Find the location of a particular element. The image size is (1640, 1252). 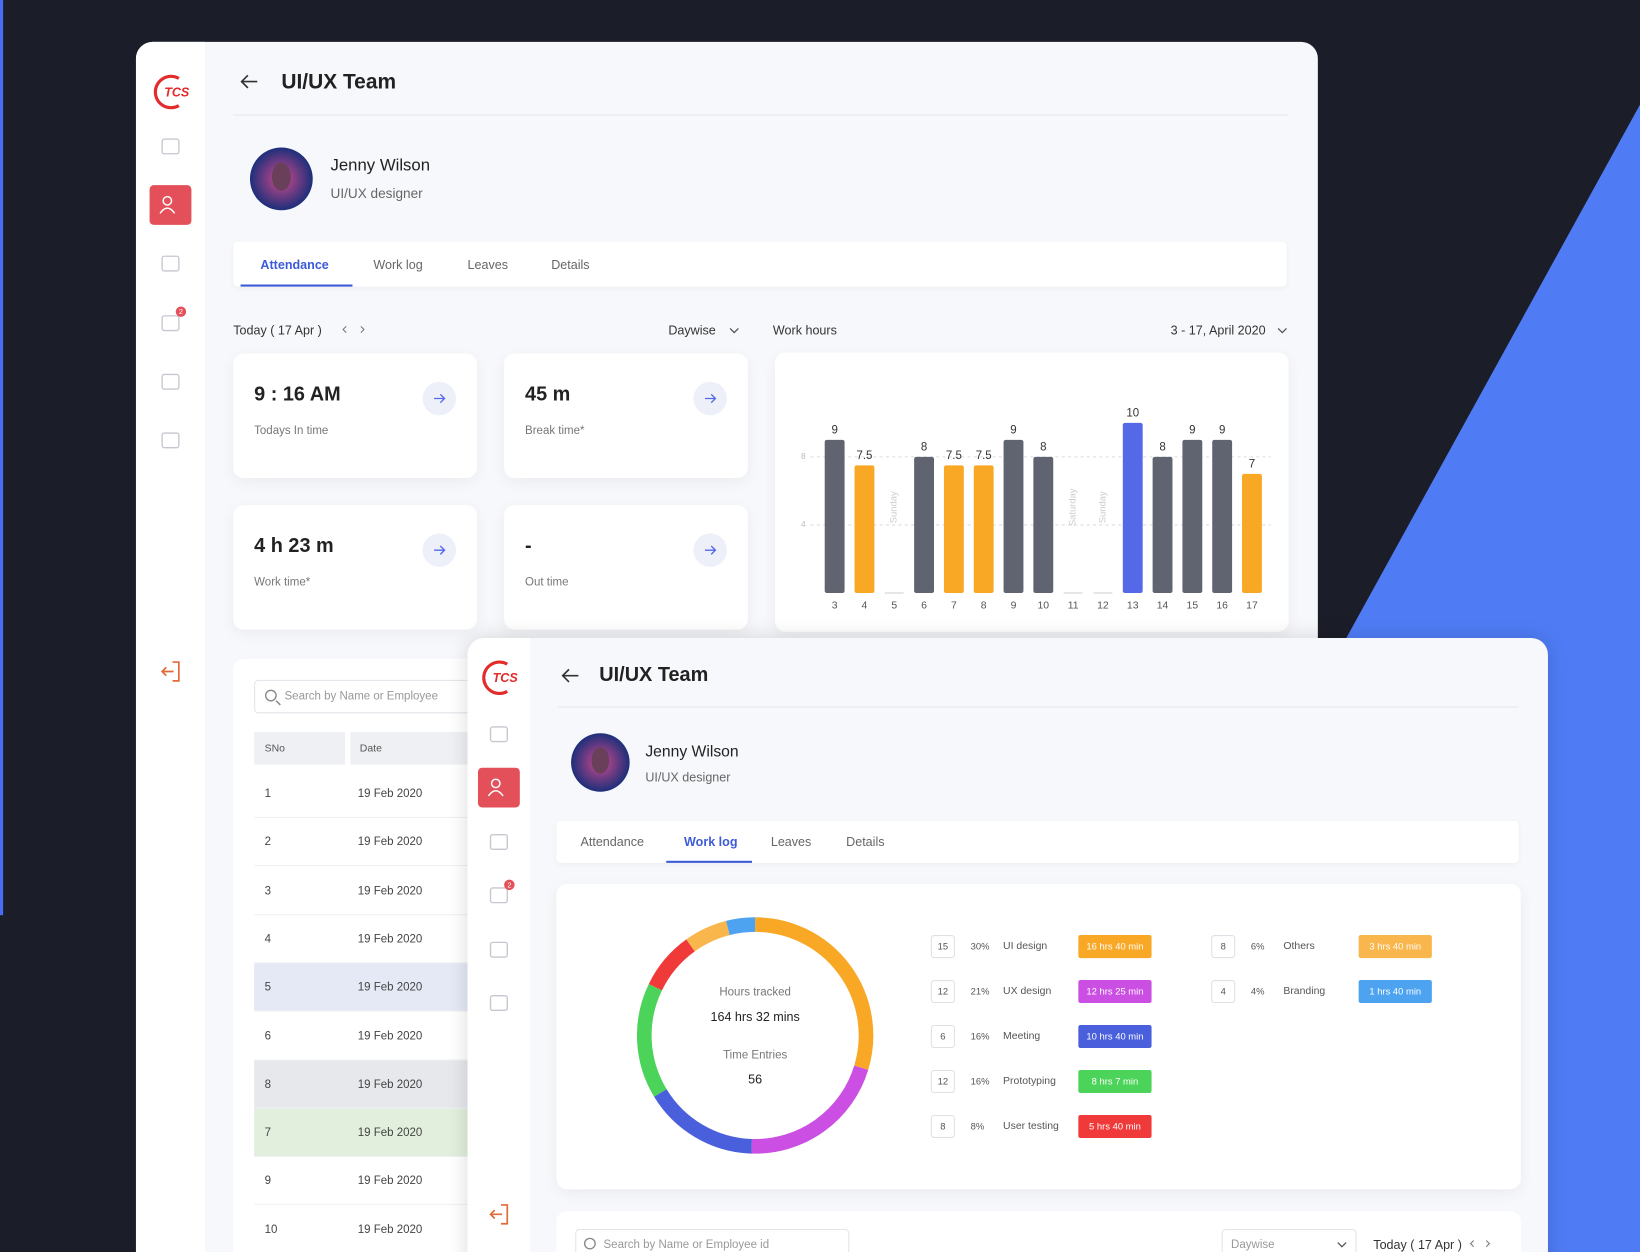

duration: 1 hrs 40 min is located at coordinates (1395, 991).